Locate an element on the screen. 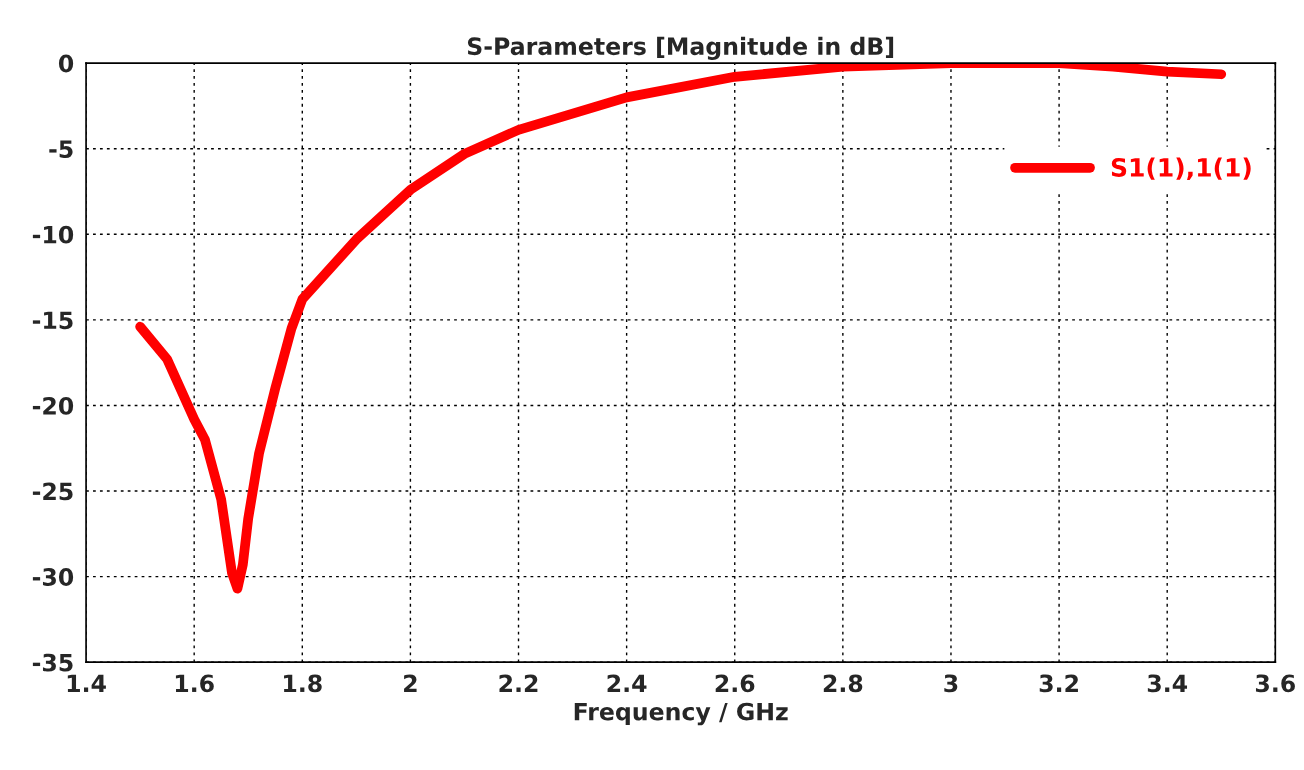  y-tick-label: -25 is located at coordinates (52, 491).